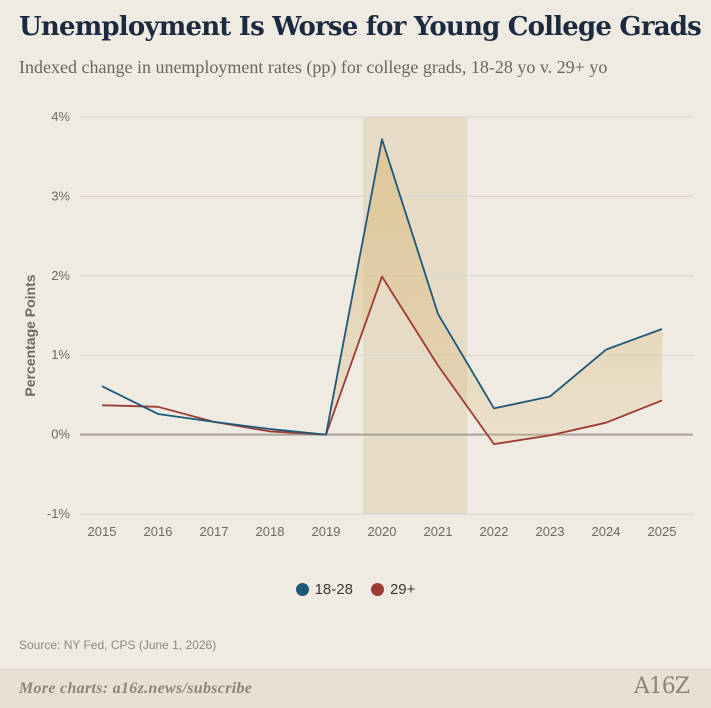  I want to click on x-tick-label: 2023, so click(550, 531).